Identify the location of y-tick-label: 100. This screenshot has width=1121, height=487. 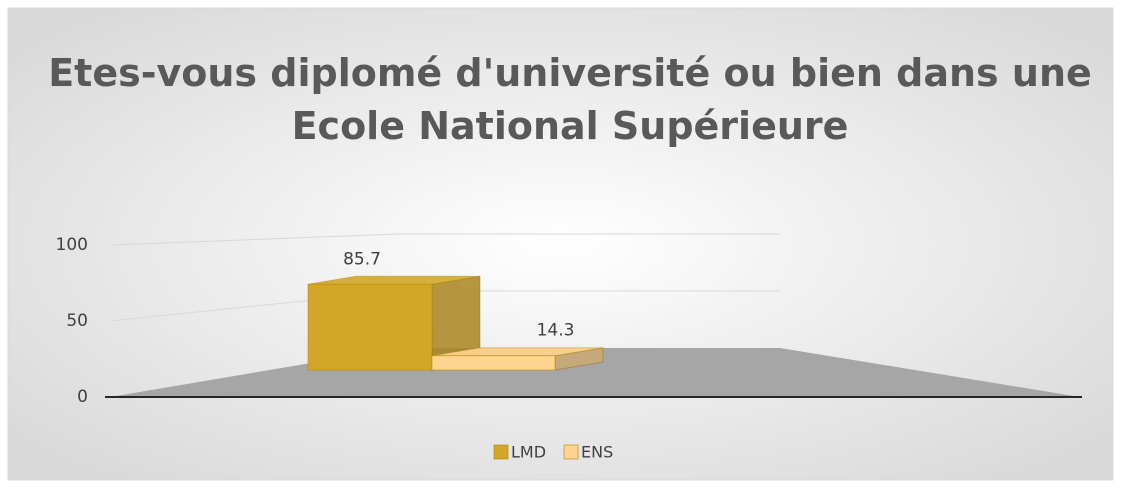
(72, 245).